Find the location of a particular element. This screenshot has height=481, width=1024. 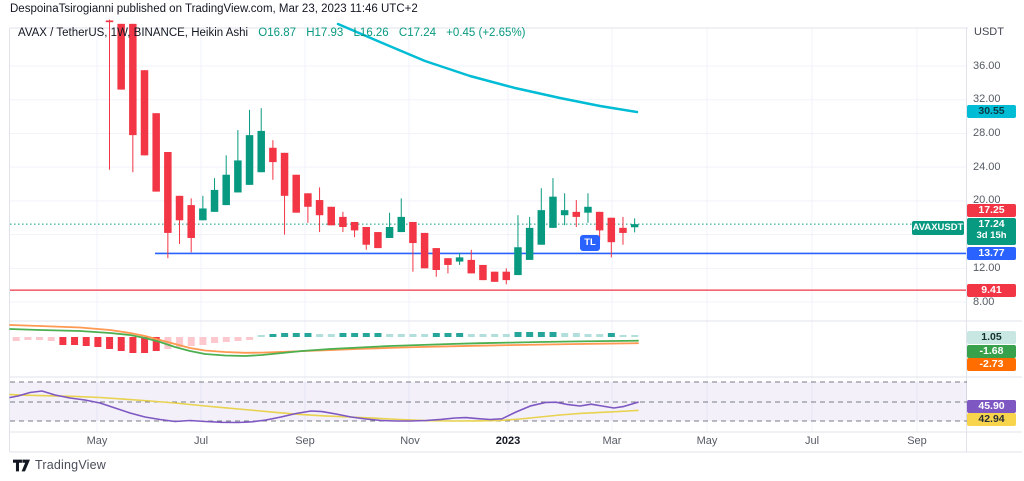

price-tick-label: 20.00 is located at coordinates (987, 200).